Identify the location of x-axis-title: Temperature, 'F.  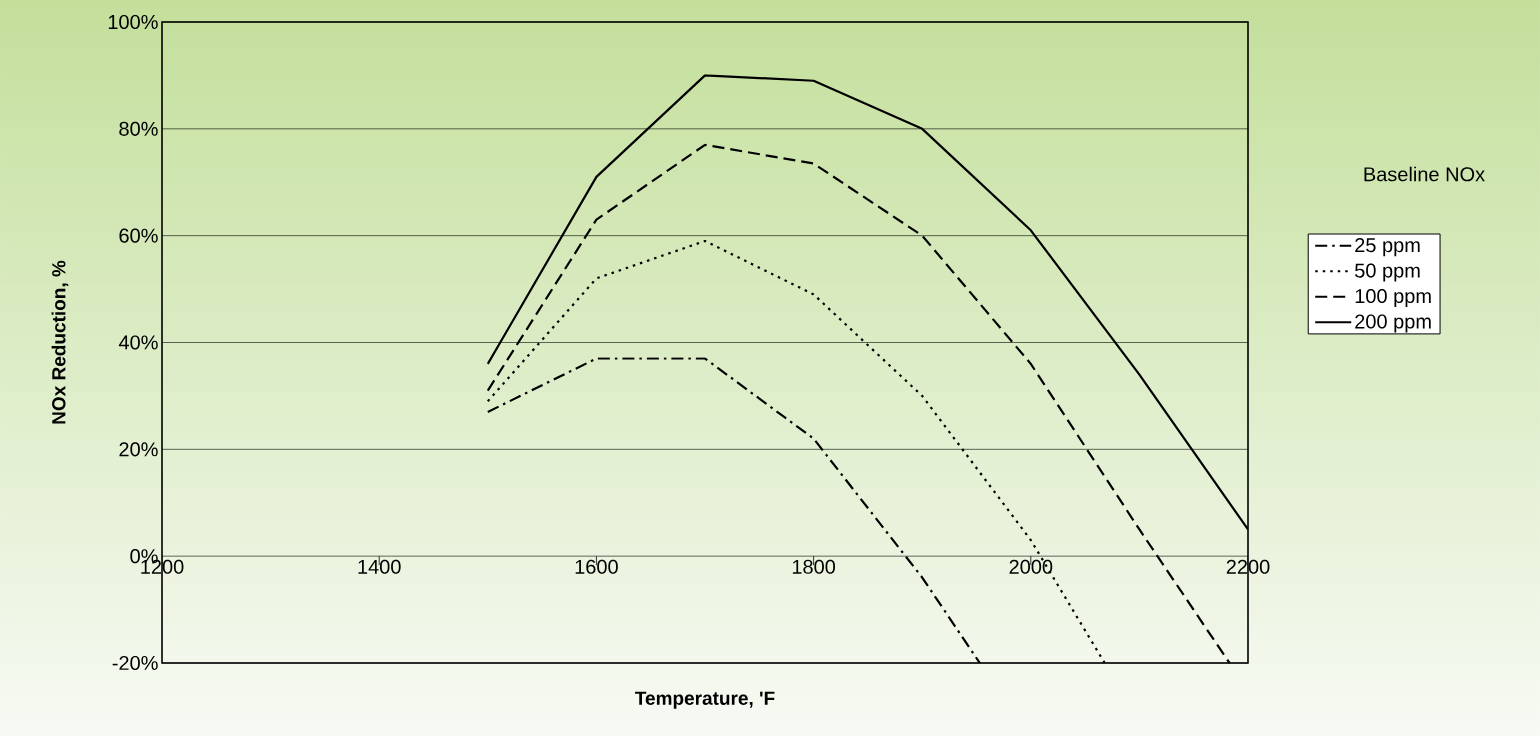
(705, 700).